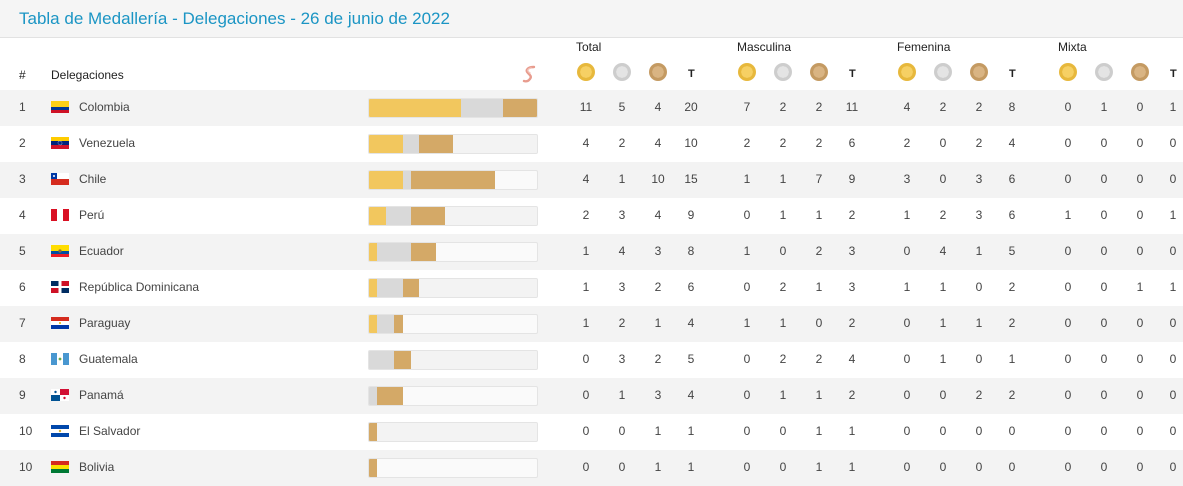  I want to click on total-total-count: 20, so click(691, 107).